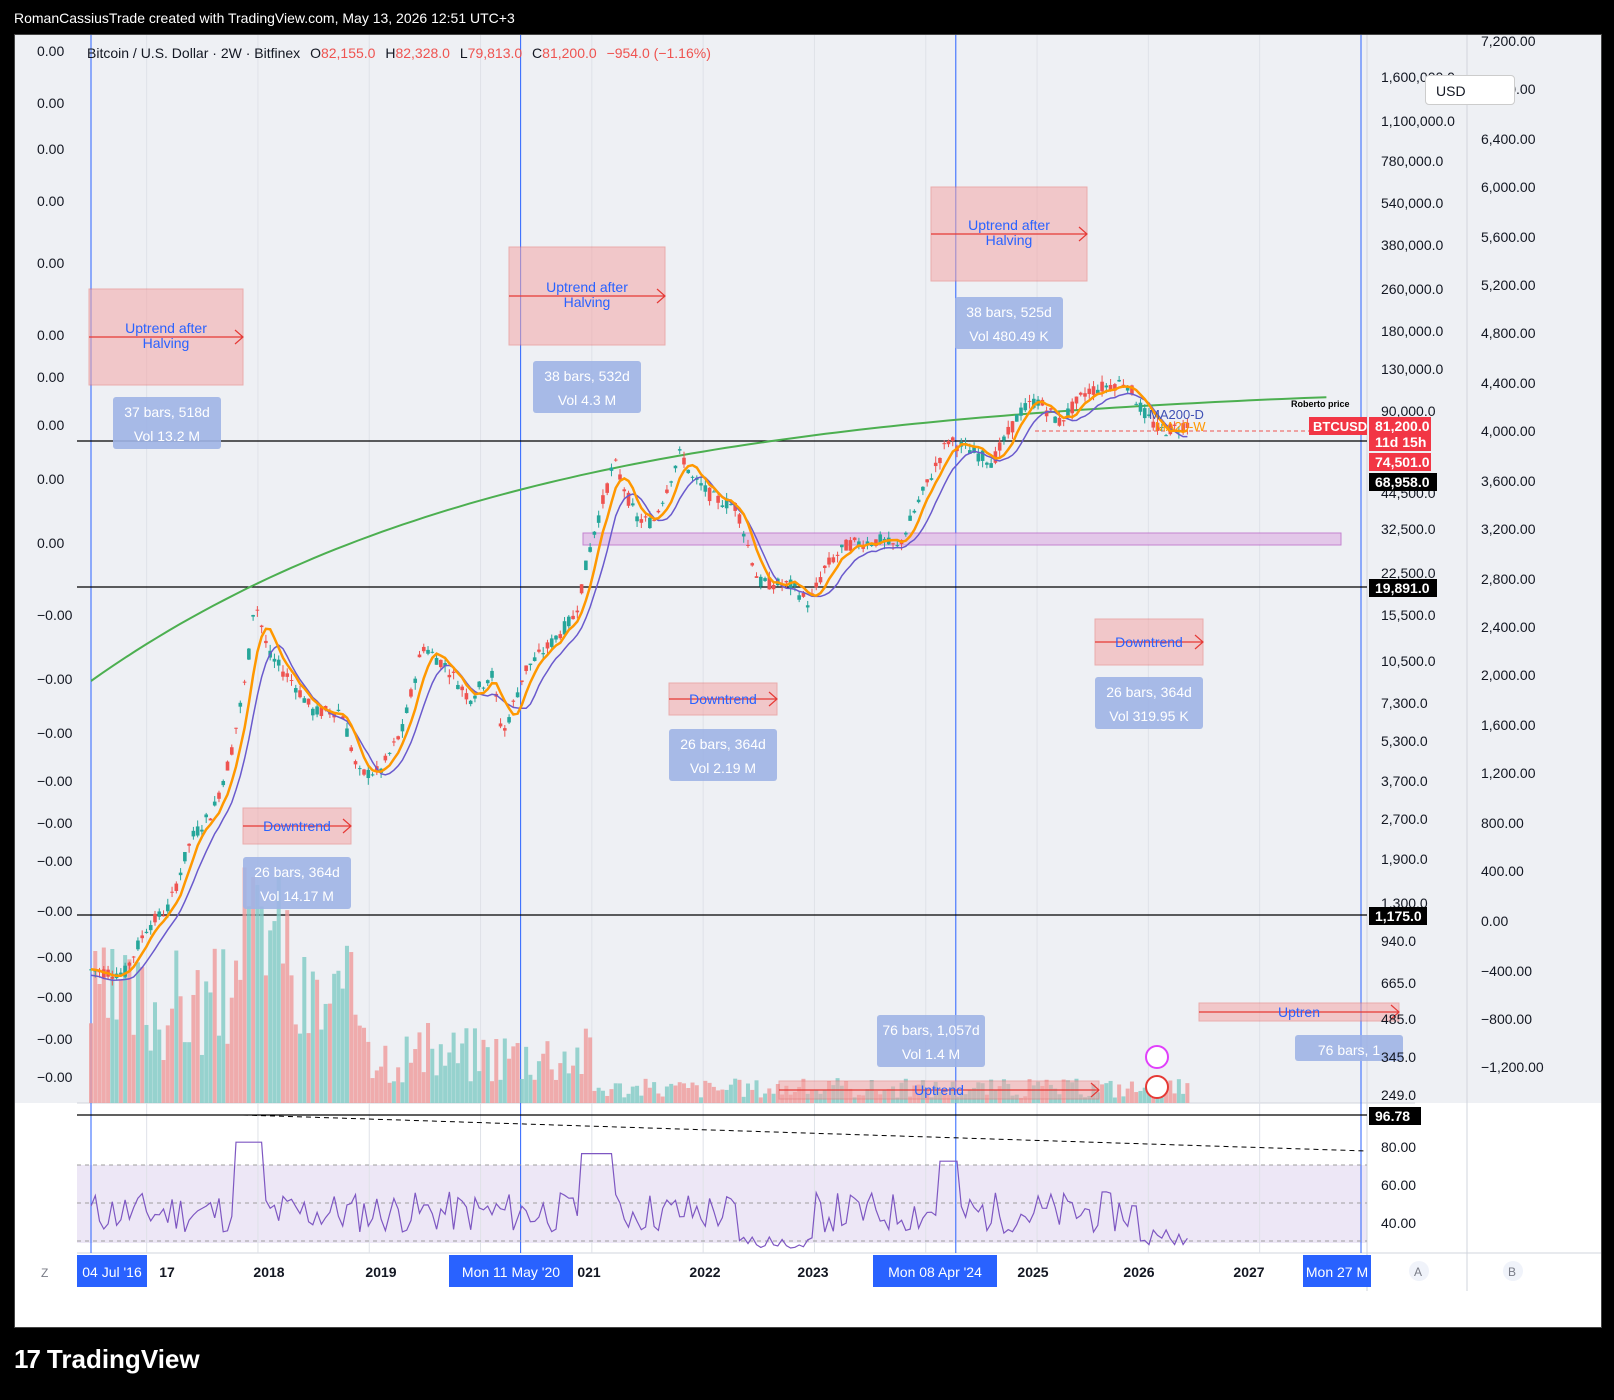  Describe the element at coordinates (107, 1359) in the screenshot. I see `tradingview-logo: 17 TradingView` at that location.